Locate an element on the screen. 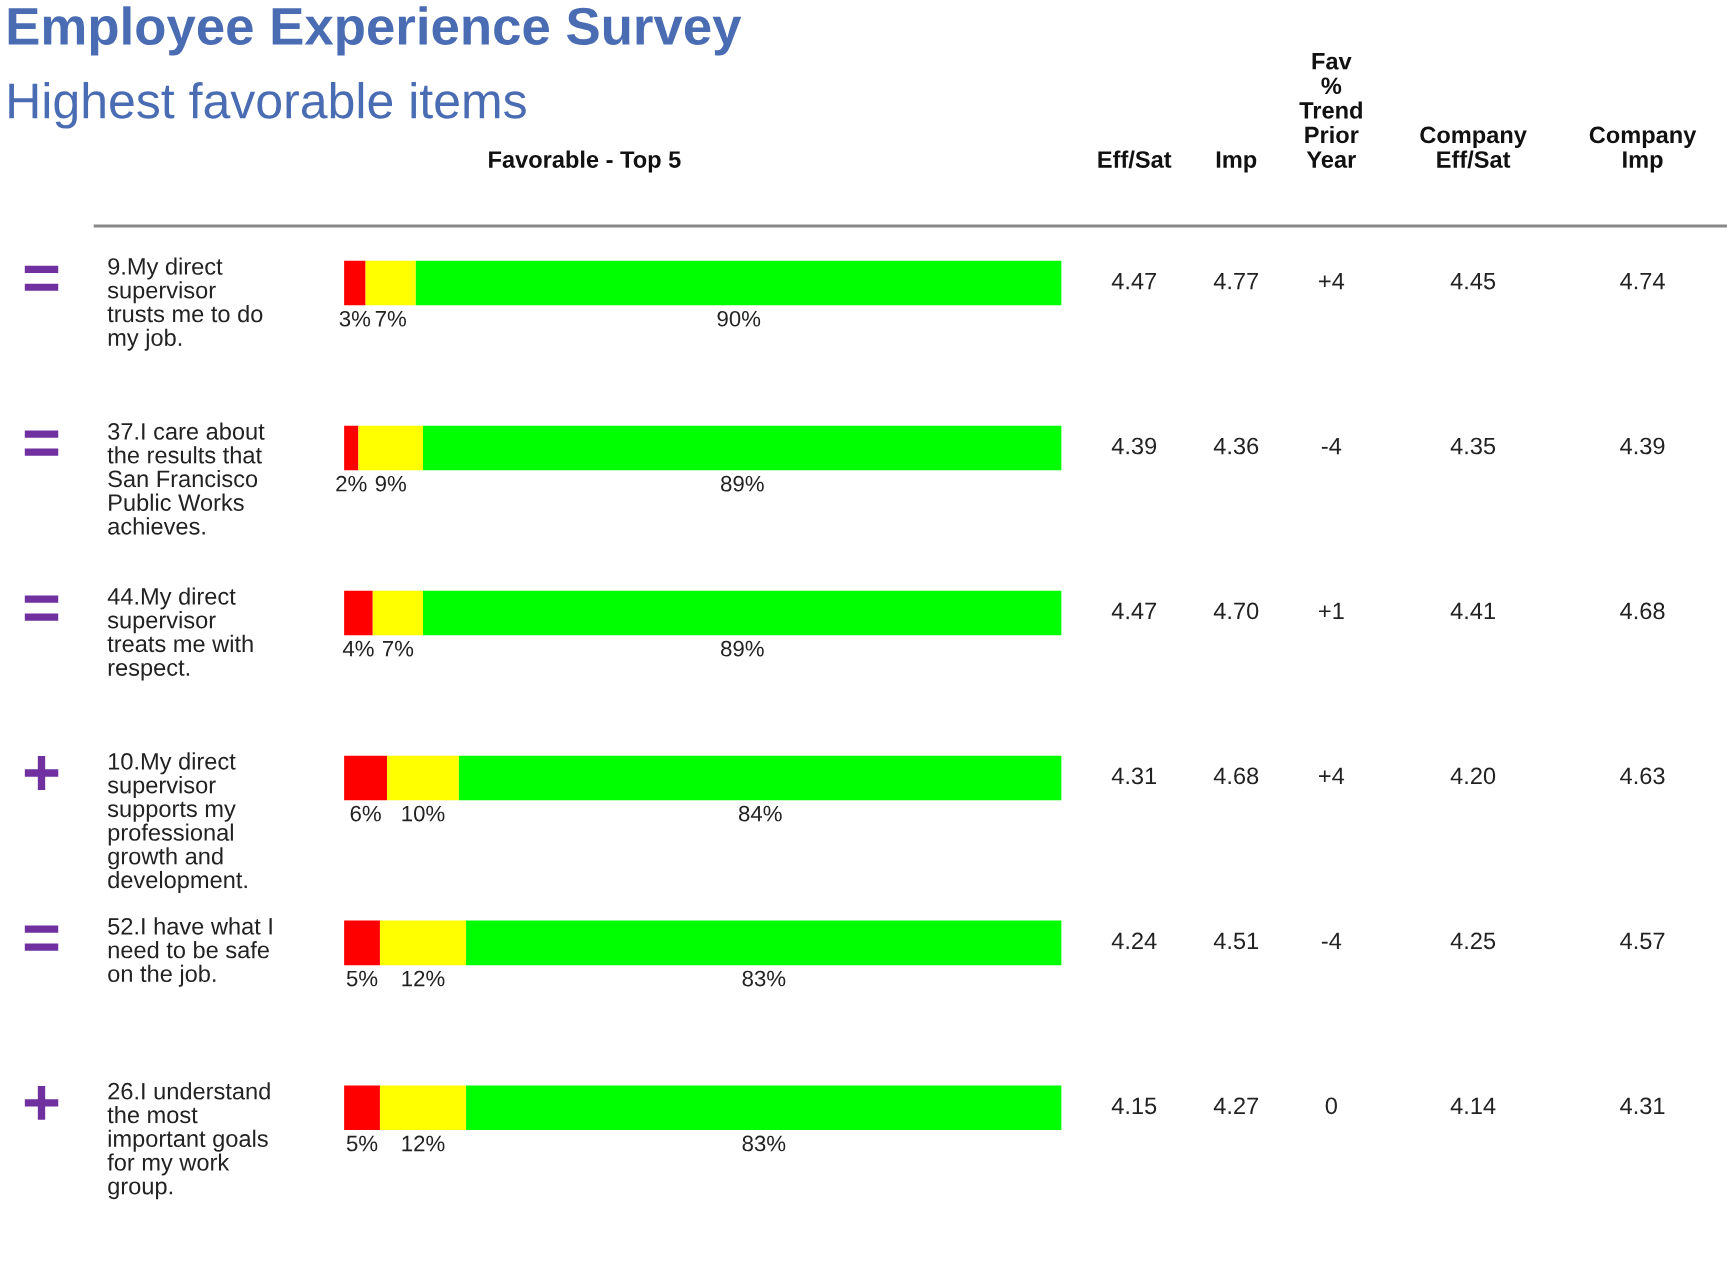 The height and width of the screenshot is (1261, 1729). text: Company Eff/Sat is located at coordinates (1473, 147).